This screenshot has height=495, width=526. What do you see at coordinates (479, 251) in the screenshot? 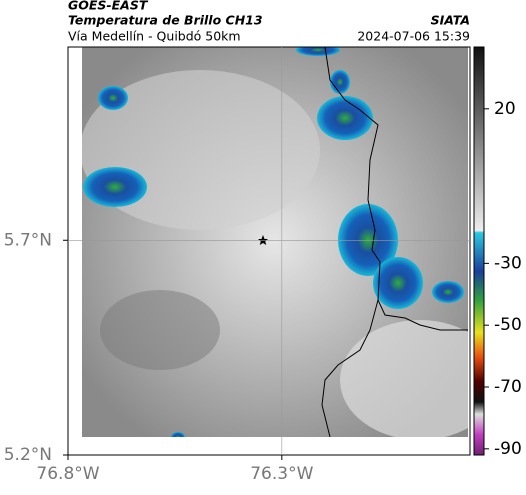
I see `colorbar` at bounding box center [479, 251].